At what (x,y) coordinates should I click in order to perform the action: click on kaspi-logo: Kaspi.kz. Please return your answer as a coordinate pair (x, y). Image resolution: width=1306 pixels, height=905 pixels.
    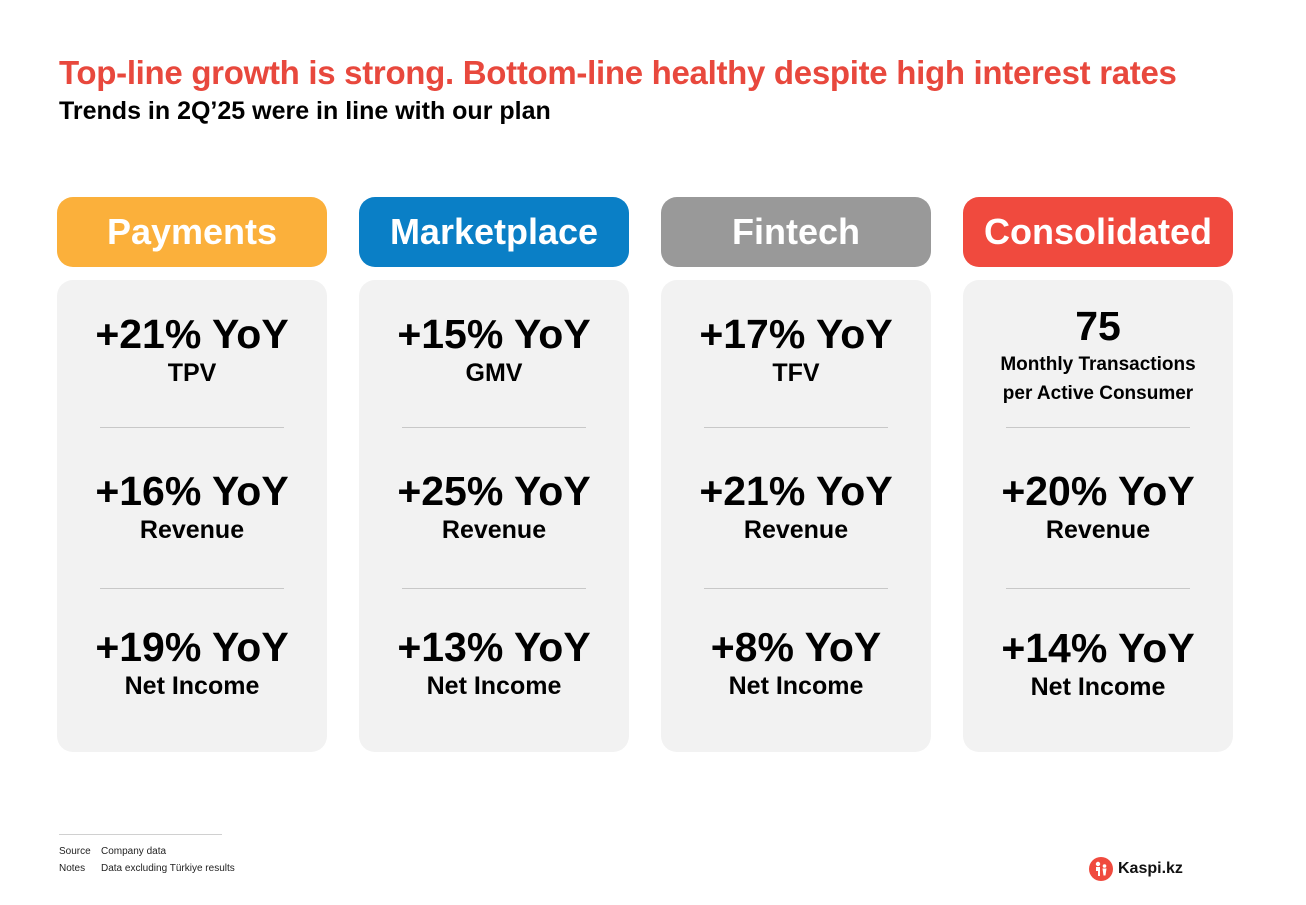
    Looking at the image, I should click on (1136, 869).